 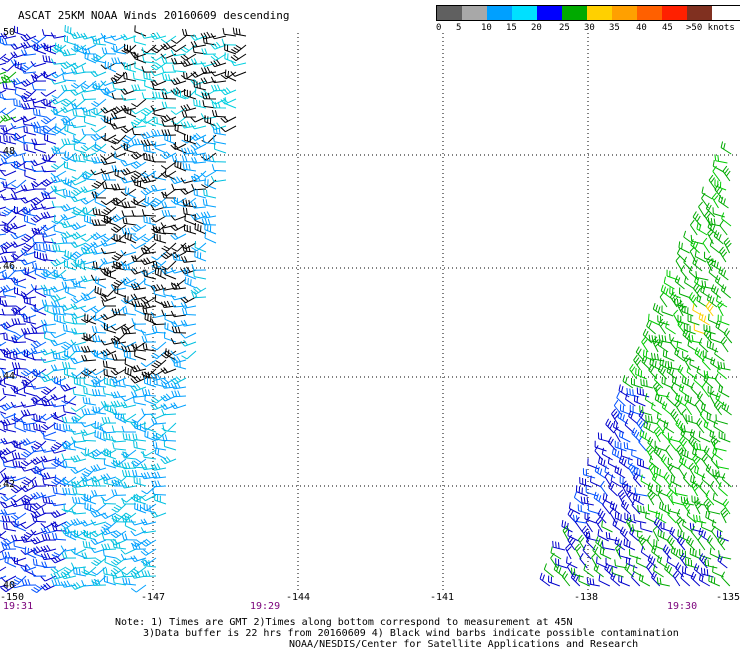 What do you see at coordinates (9, 32) in the screenshot?
I see `lat-label: 50` at bounding box center [9, 32].